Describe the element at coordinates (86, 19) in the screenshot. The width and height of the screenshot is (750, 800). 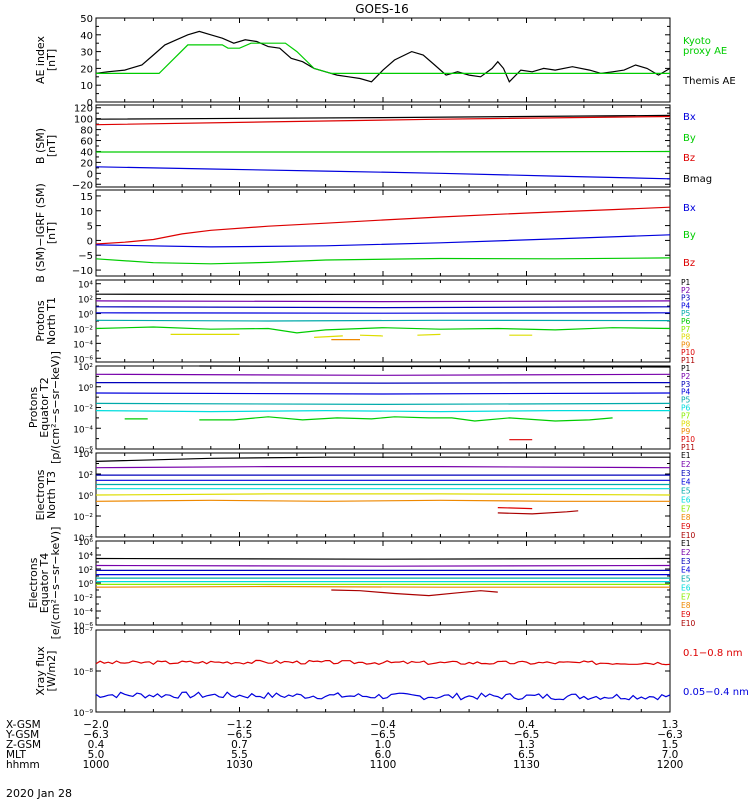
I see `y-tick-label: 50` at that location.